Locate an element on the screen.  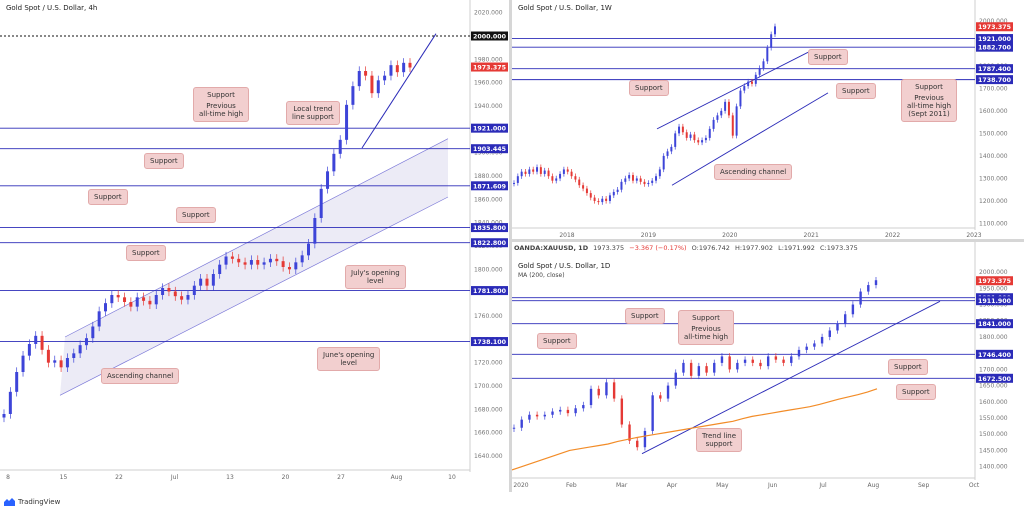
tradingview-logo-icon is located at coordinates (9, 502).